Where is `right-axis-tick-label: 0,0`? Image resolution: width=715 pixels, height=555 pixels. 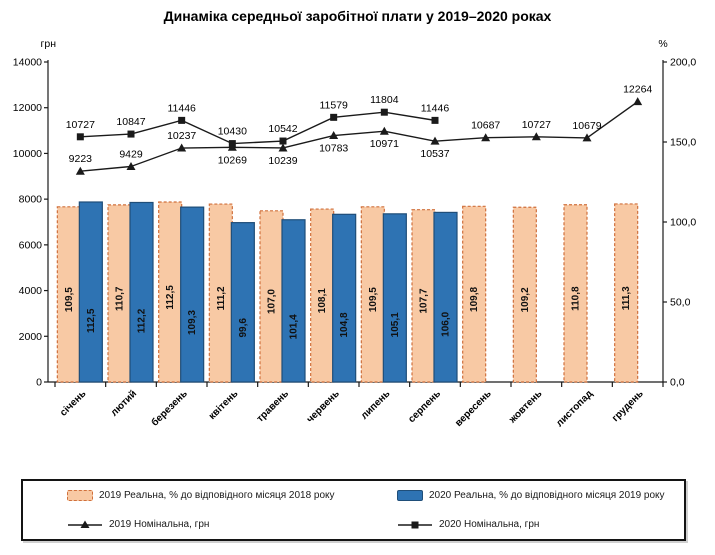 right-axis-tick-label: 0,0 is located at coordinates (677, 383).